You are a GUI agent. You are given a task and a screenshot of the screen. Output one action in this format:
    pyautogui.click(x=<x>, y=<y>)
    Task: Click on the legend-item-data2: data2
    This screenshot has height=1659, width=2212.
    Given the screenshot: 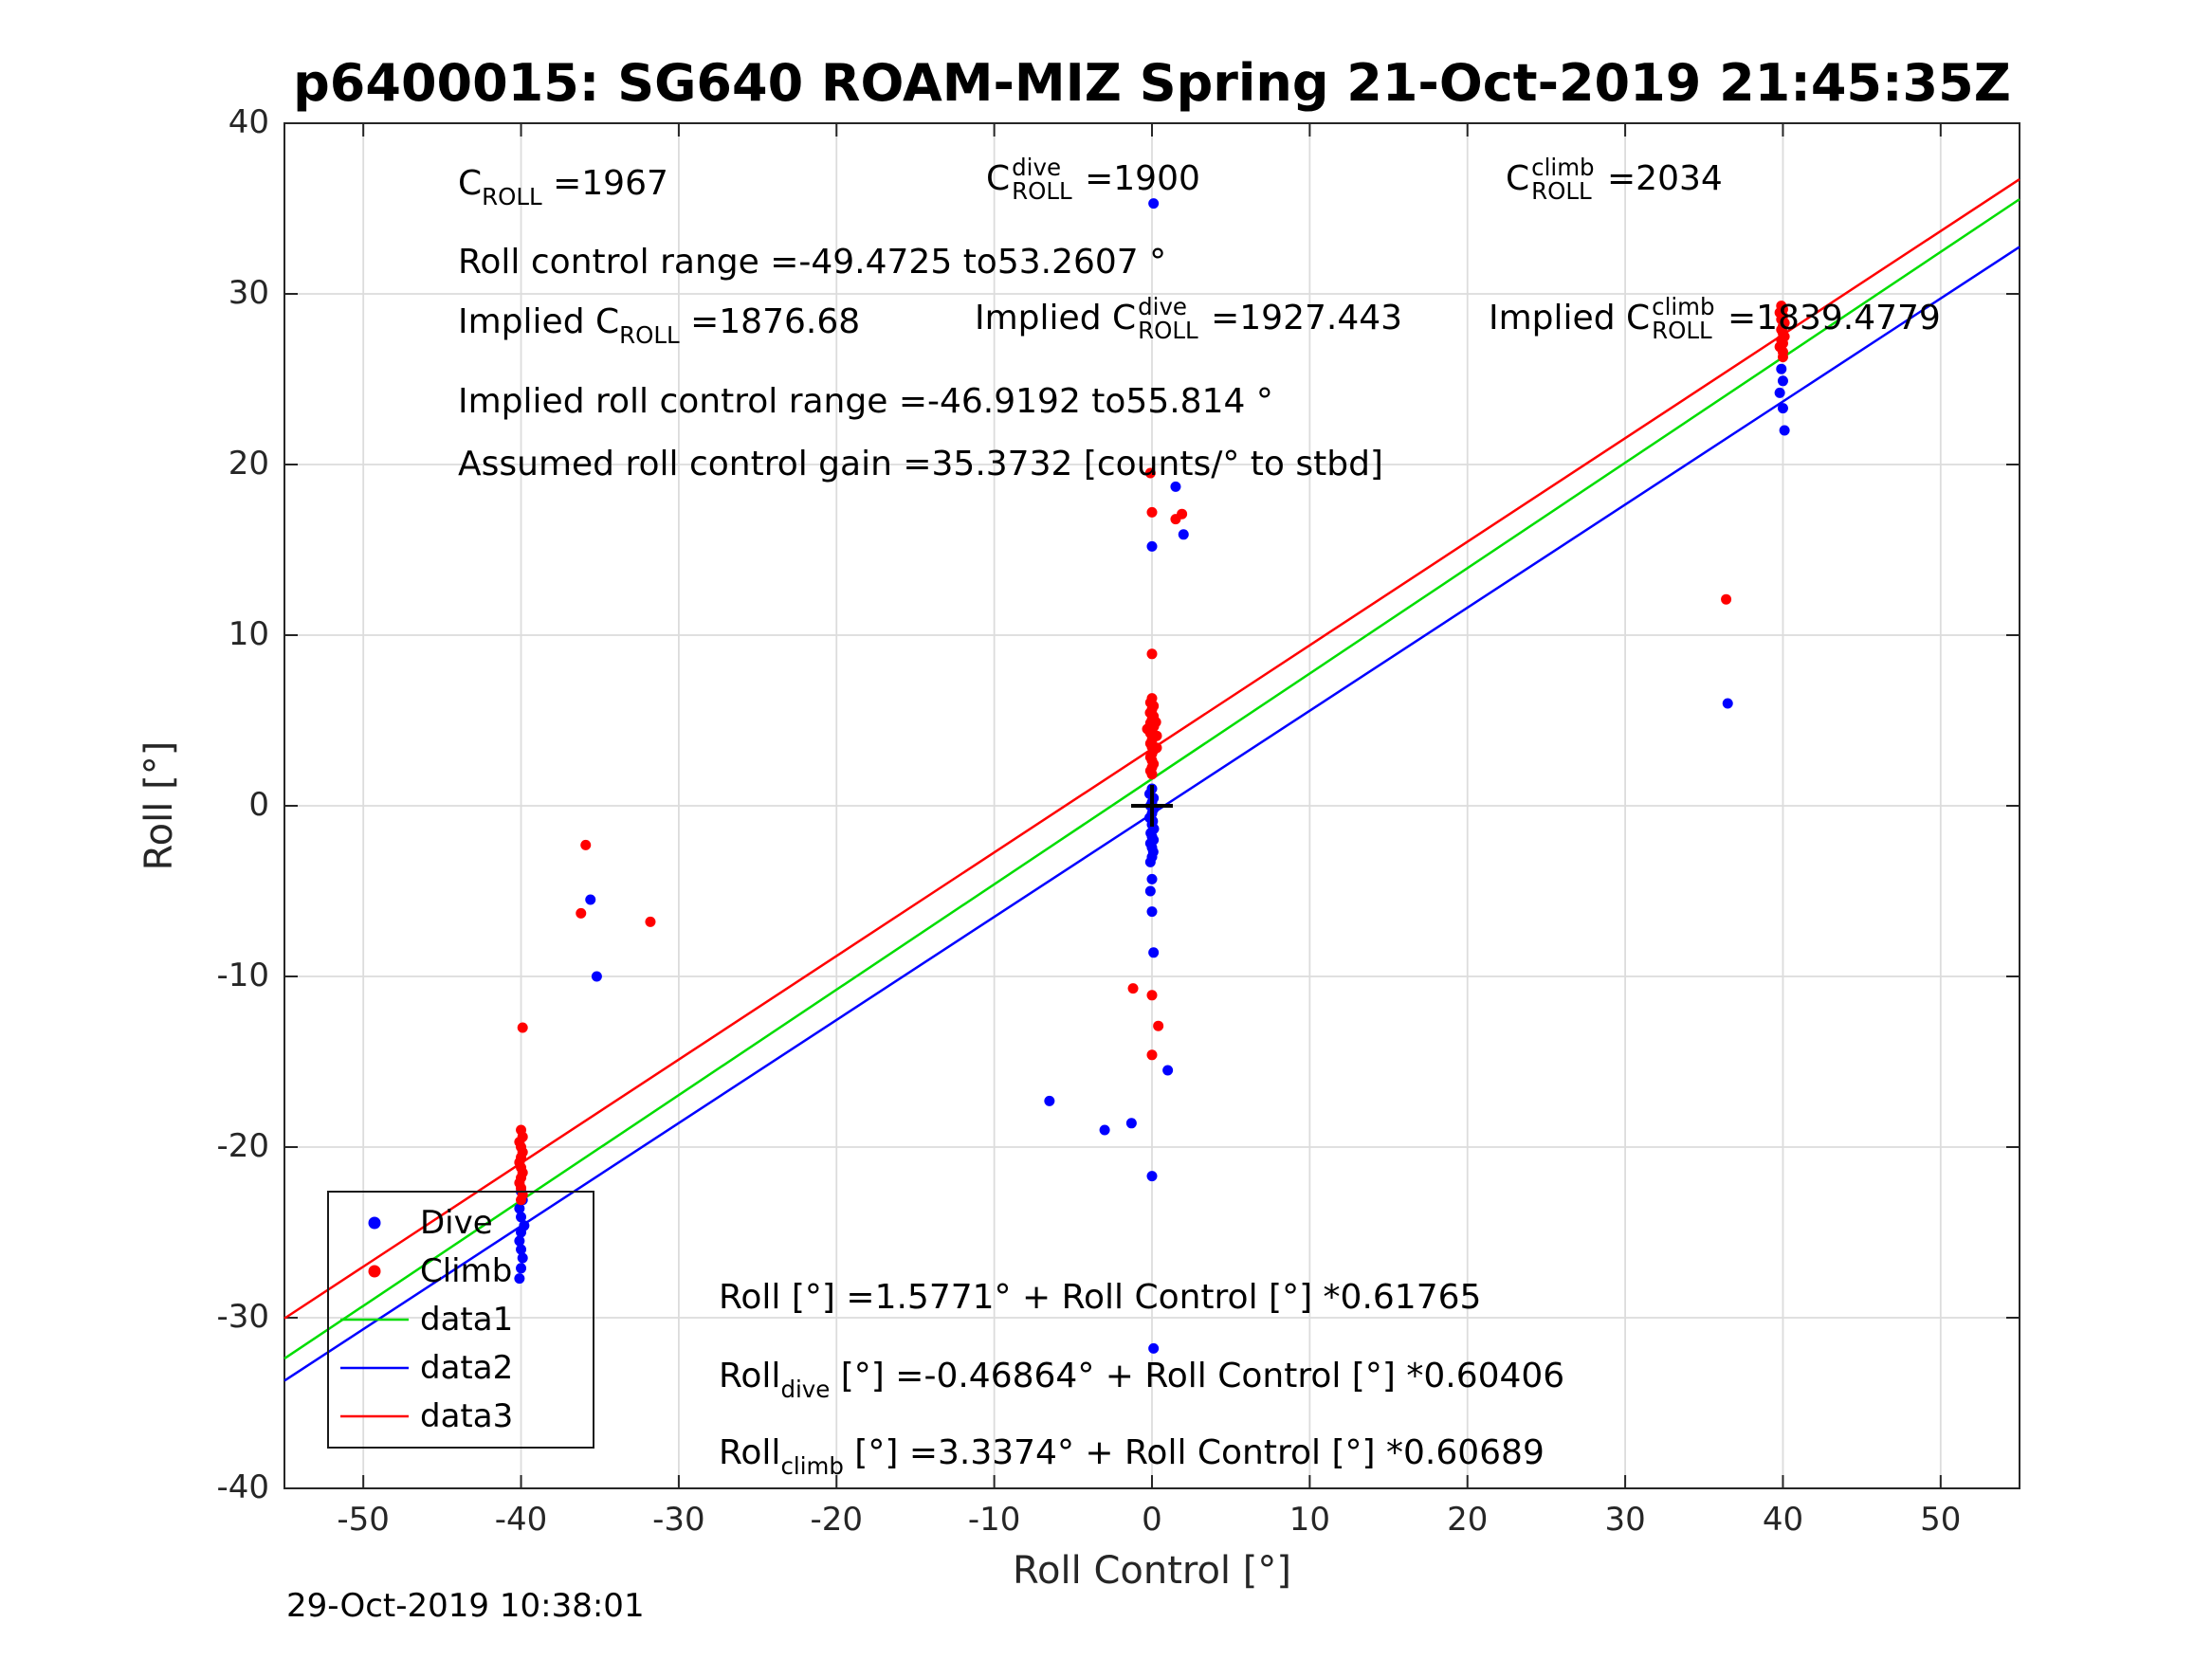 What is the action you would take?
    pyautogui.click(x=461, y=1368)
    